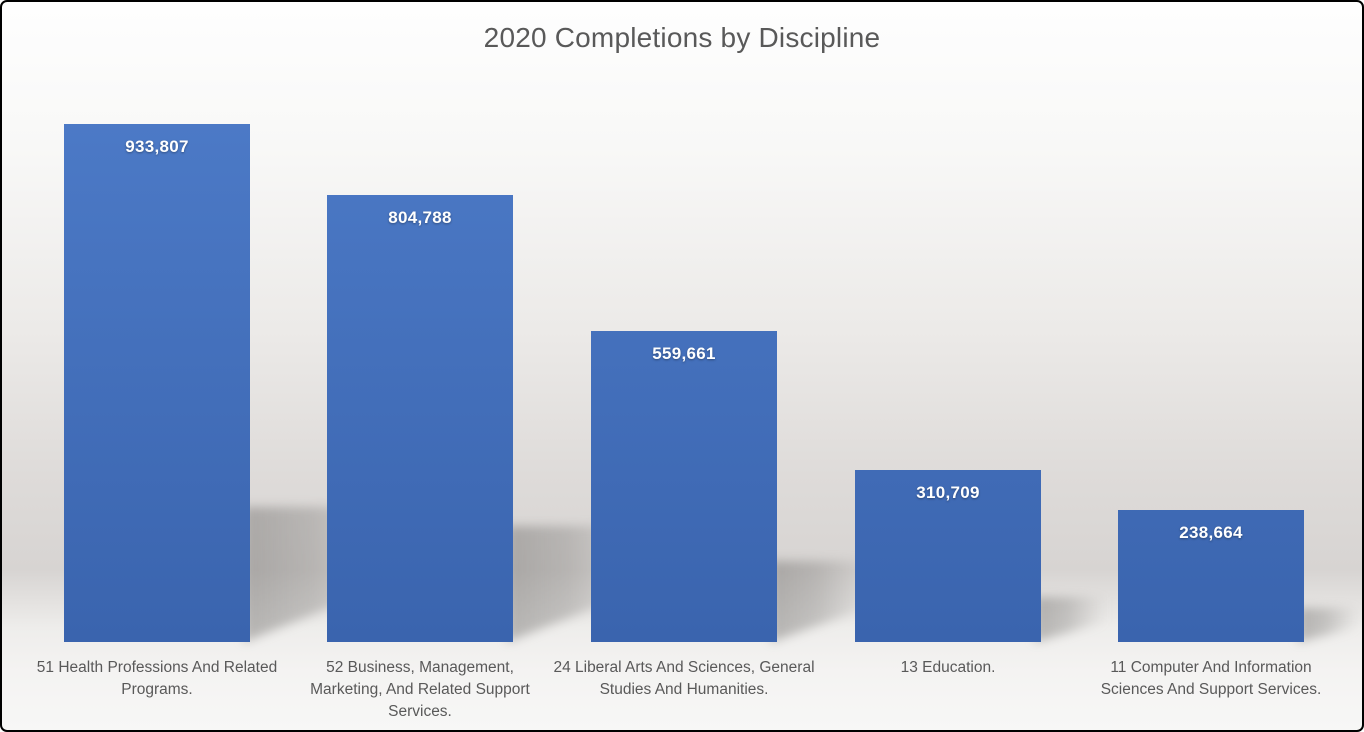 The image size is (1364, 732). What do you see at coordinates (948, 556) in the screenshot?
I see `bar: 310,709` at bounding box center [948, 556].